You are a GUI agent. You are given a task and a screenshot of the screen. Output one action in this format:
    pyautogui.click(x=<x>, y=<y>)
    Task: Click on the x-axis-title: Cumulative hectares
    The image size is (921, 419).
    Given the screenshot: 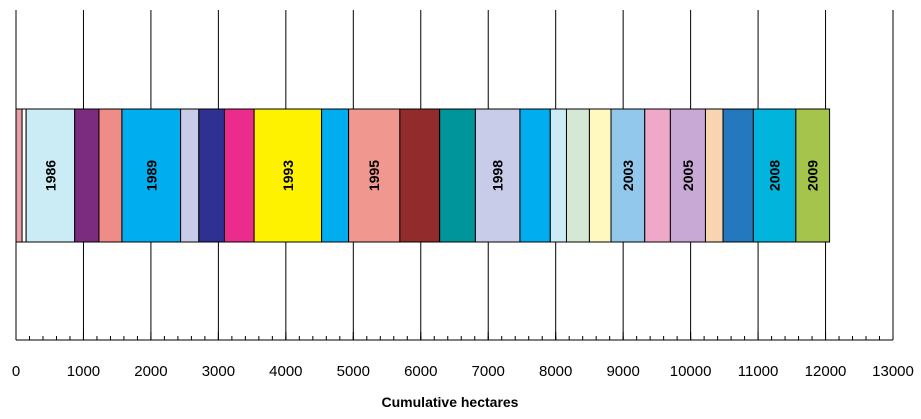 What is the action you would take?
    pyautogui.click(x=450, y=402)
    